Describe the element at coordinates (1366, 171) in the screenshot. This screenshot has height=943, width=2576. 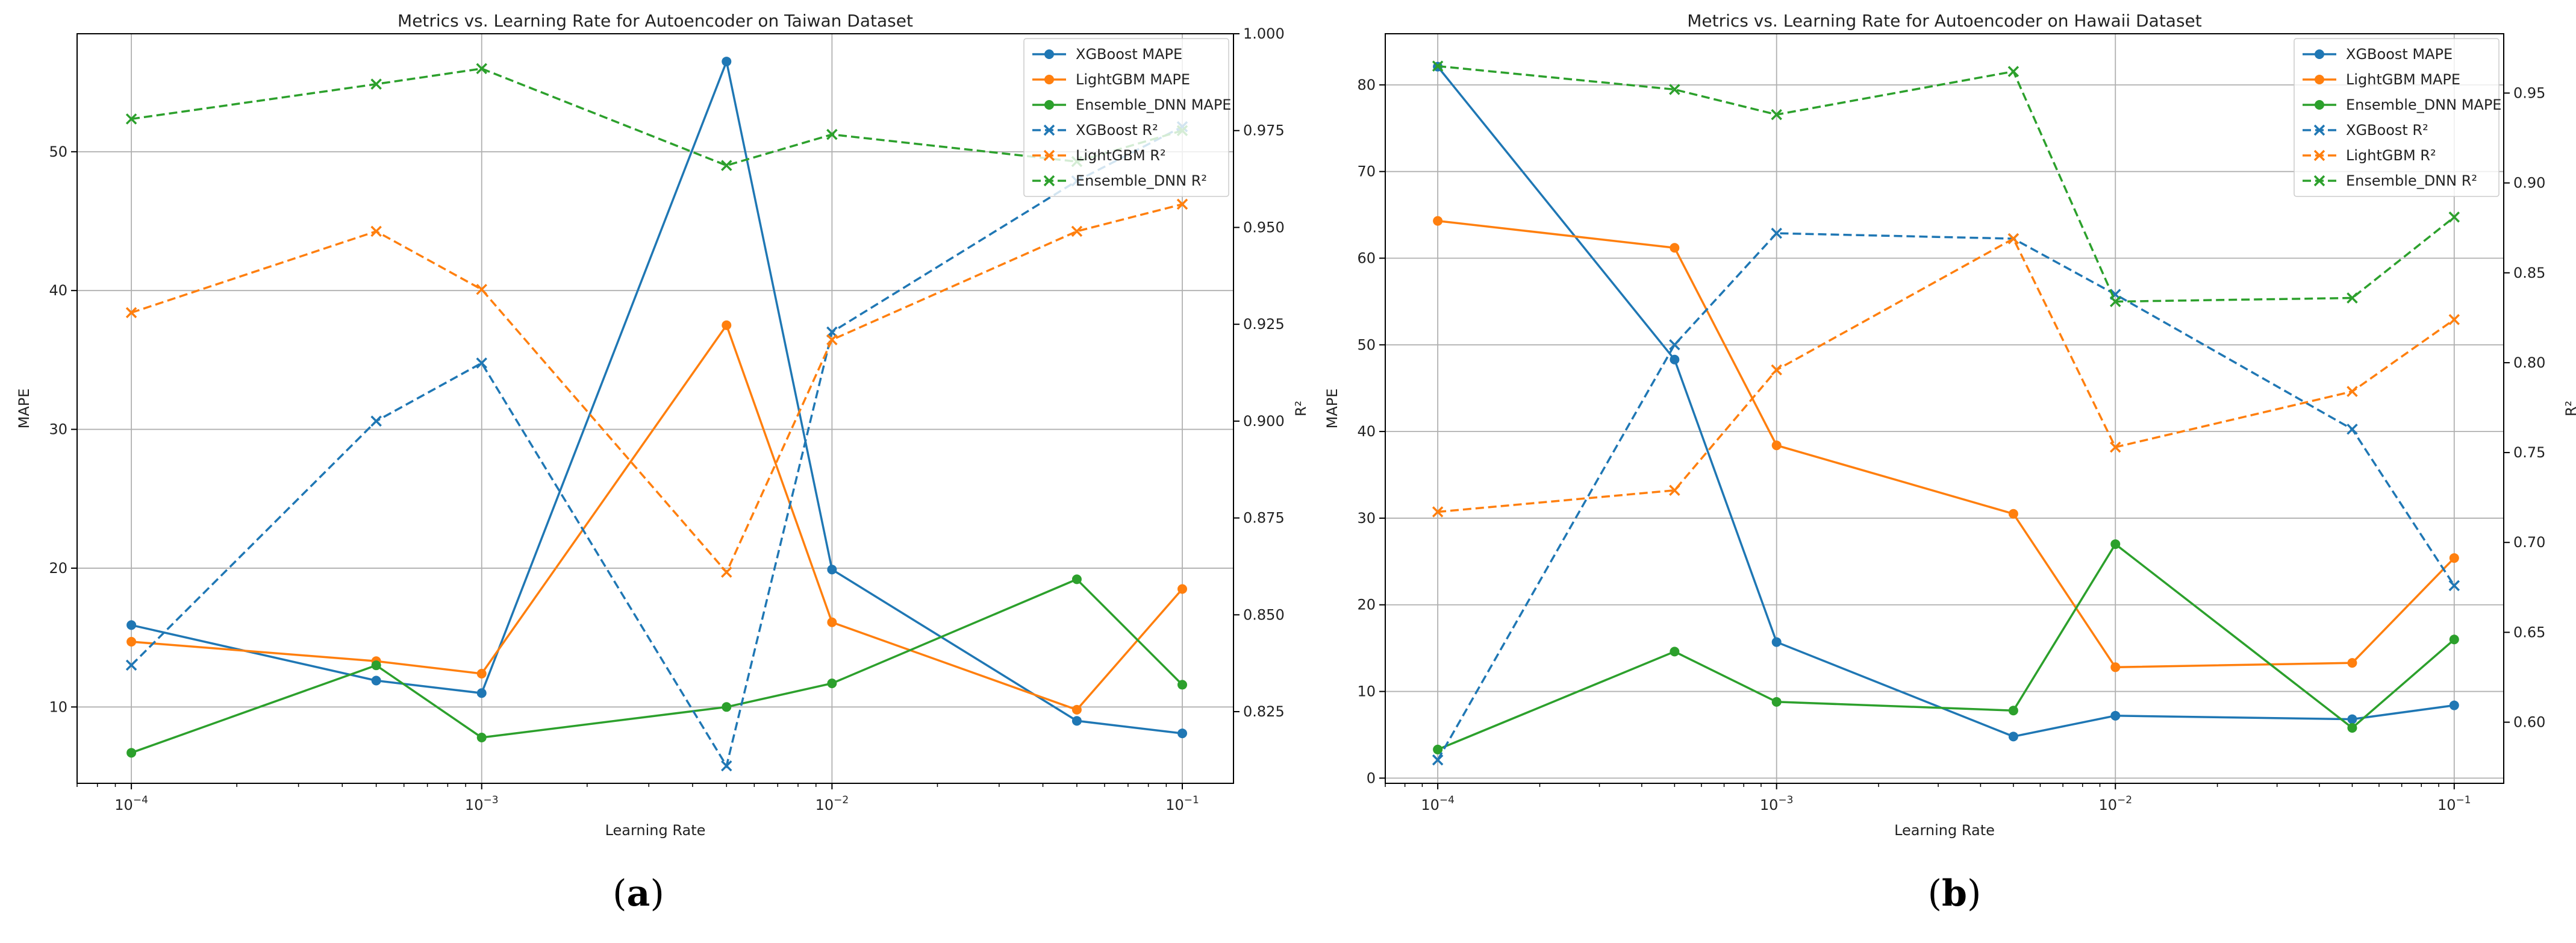
I see `y-tick-label: 70` at that location.